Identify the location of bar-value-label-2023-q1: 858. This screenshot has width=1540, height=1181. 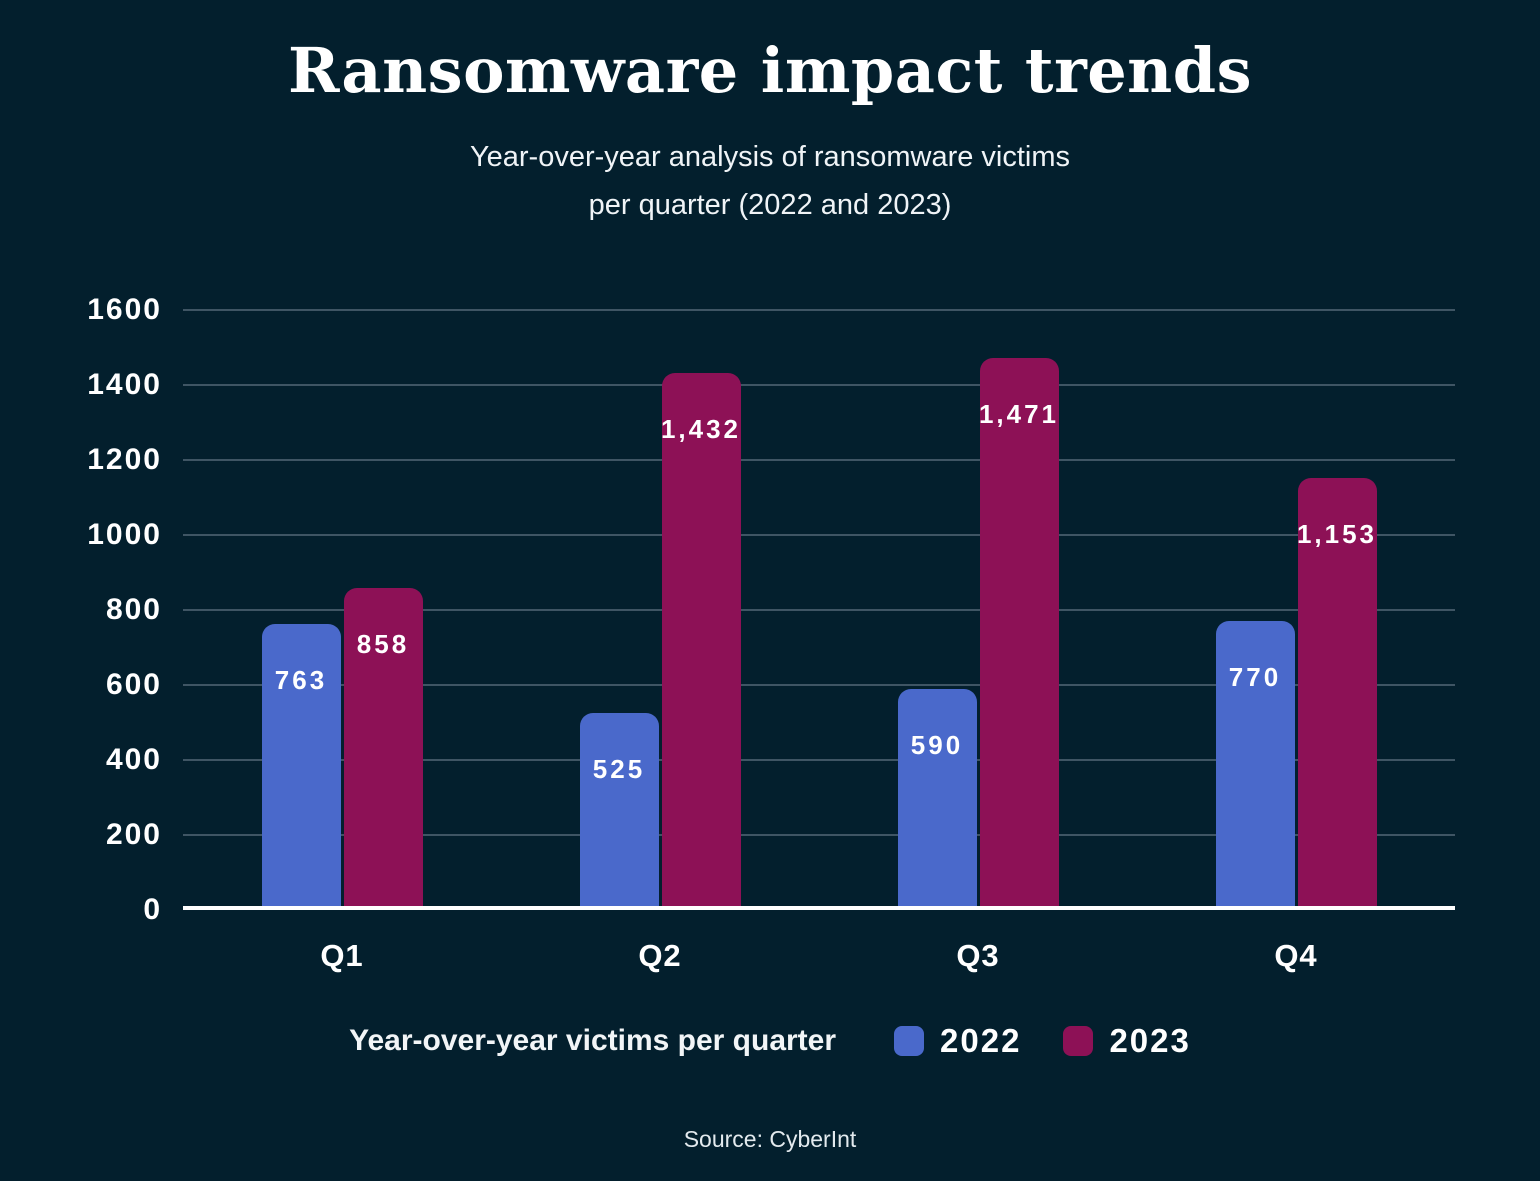
(383, 644).